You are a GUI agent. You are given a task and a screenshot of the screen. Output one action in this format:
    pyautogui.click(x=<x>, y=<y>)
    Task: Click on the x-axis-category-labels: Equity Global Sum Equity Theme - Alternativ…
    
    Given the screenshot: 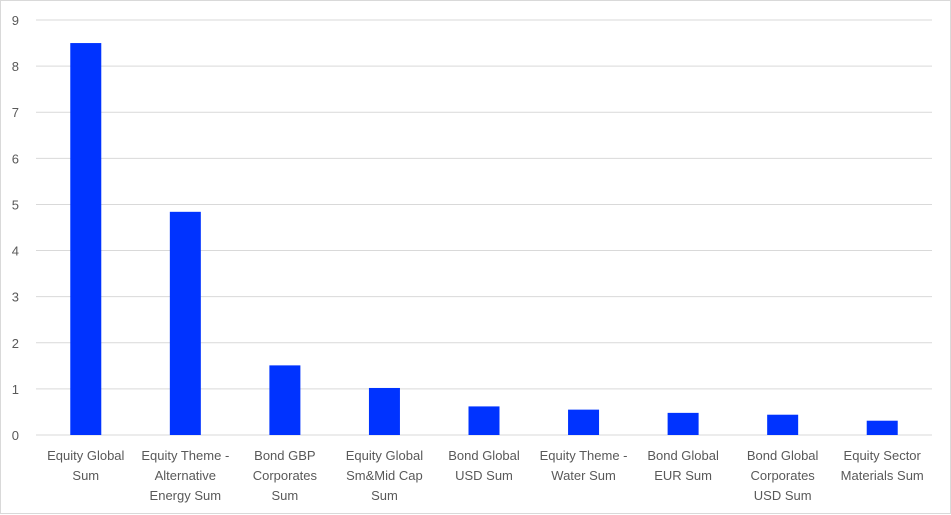 What is the action you would take?
    pyautogui.click(x=485, y=475)
    